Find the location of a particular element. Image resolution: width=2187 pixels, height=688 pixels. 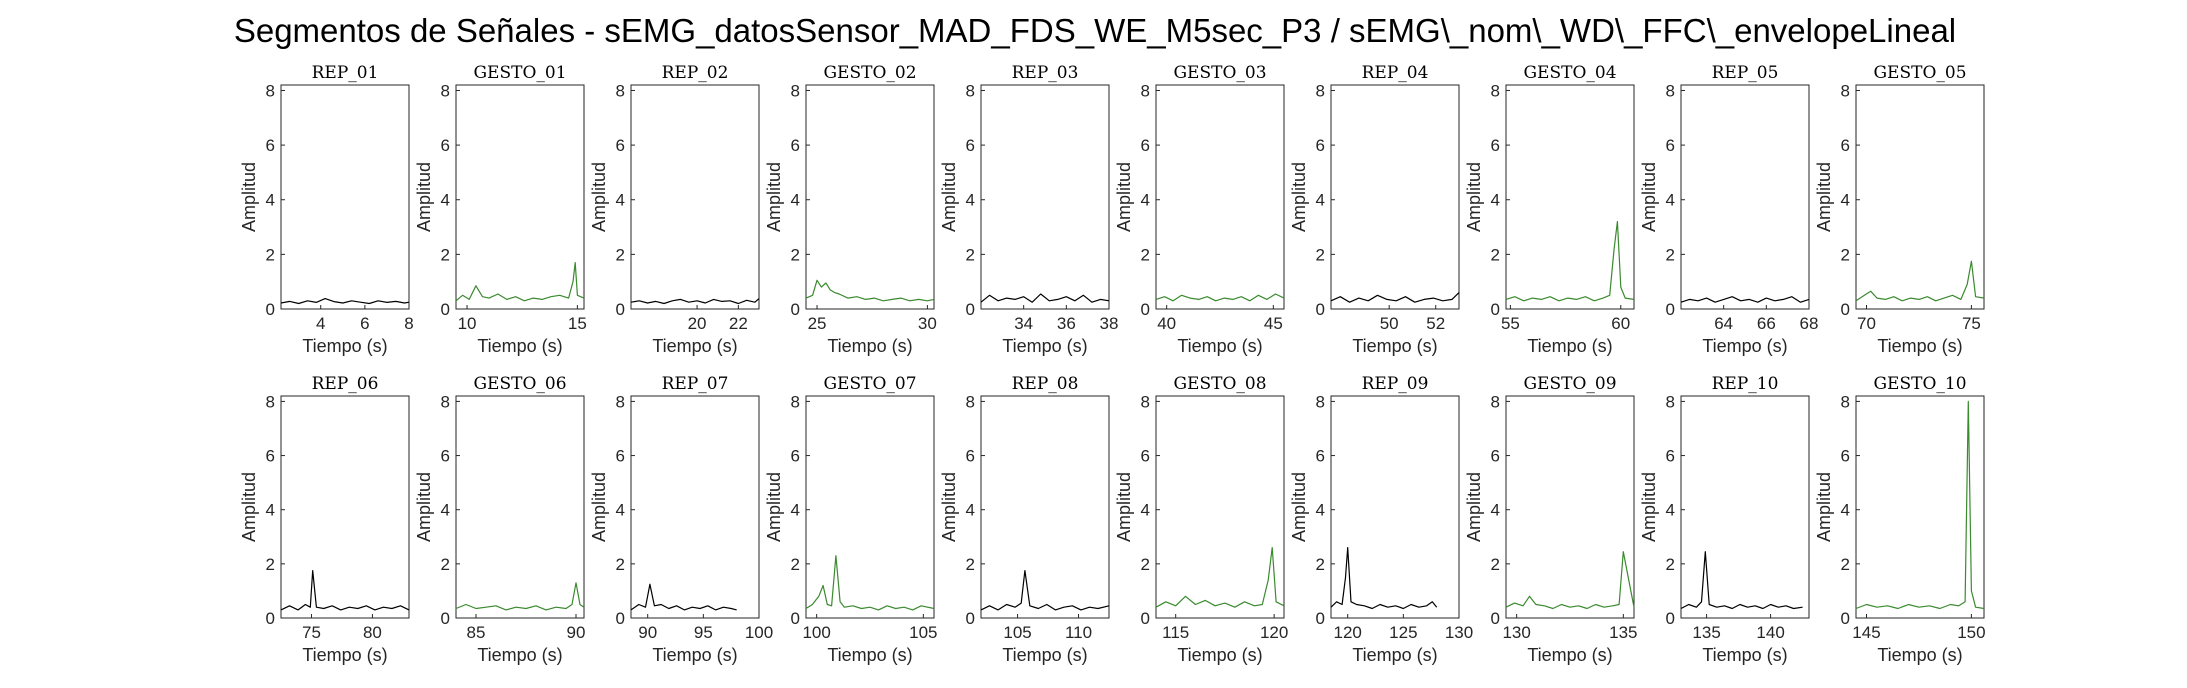

x-tick-label: 95 is located at coordinates (703, 632).